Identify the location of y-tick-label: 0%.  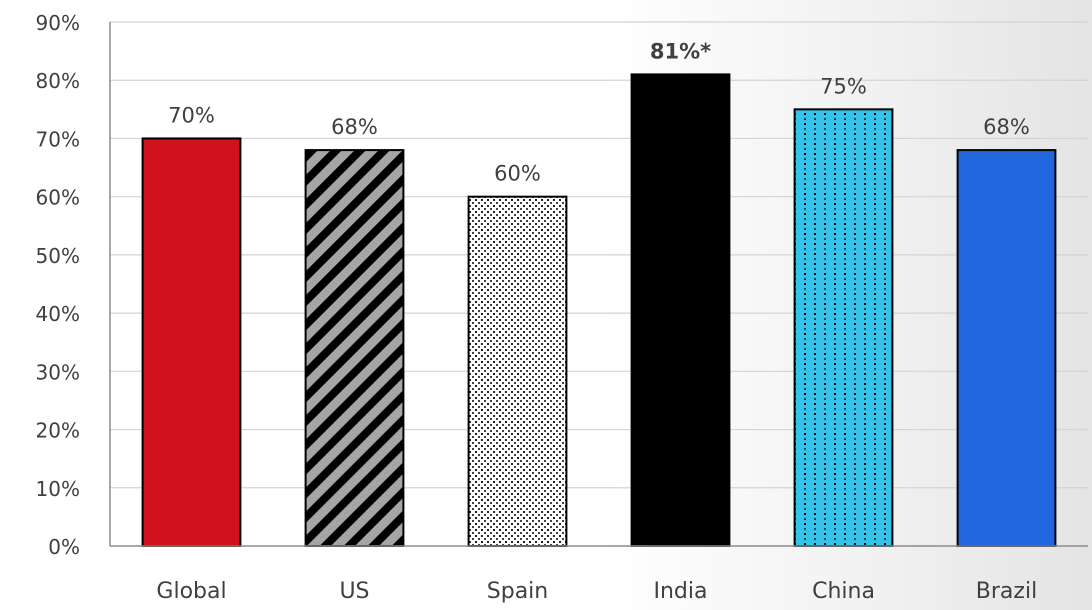
(64, 547).